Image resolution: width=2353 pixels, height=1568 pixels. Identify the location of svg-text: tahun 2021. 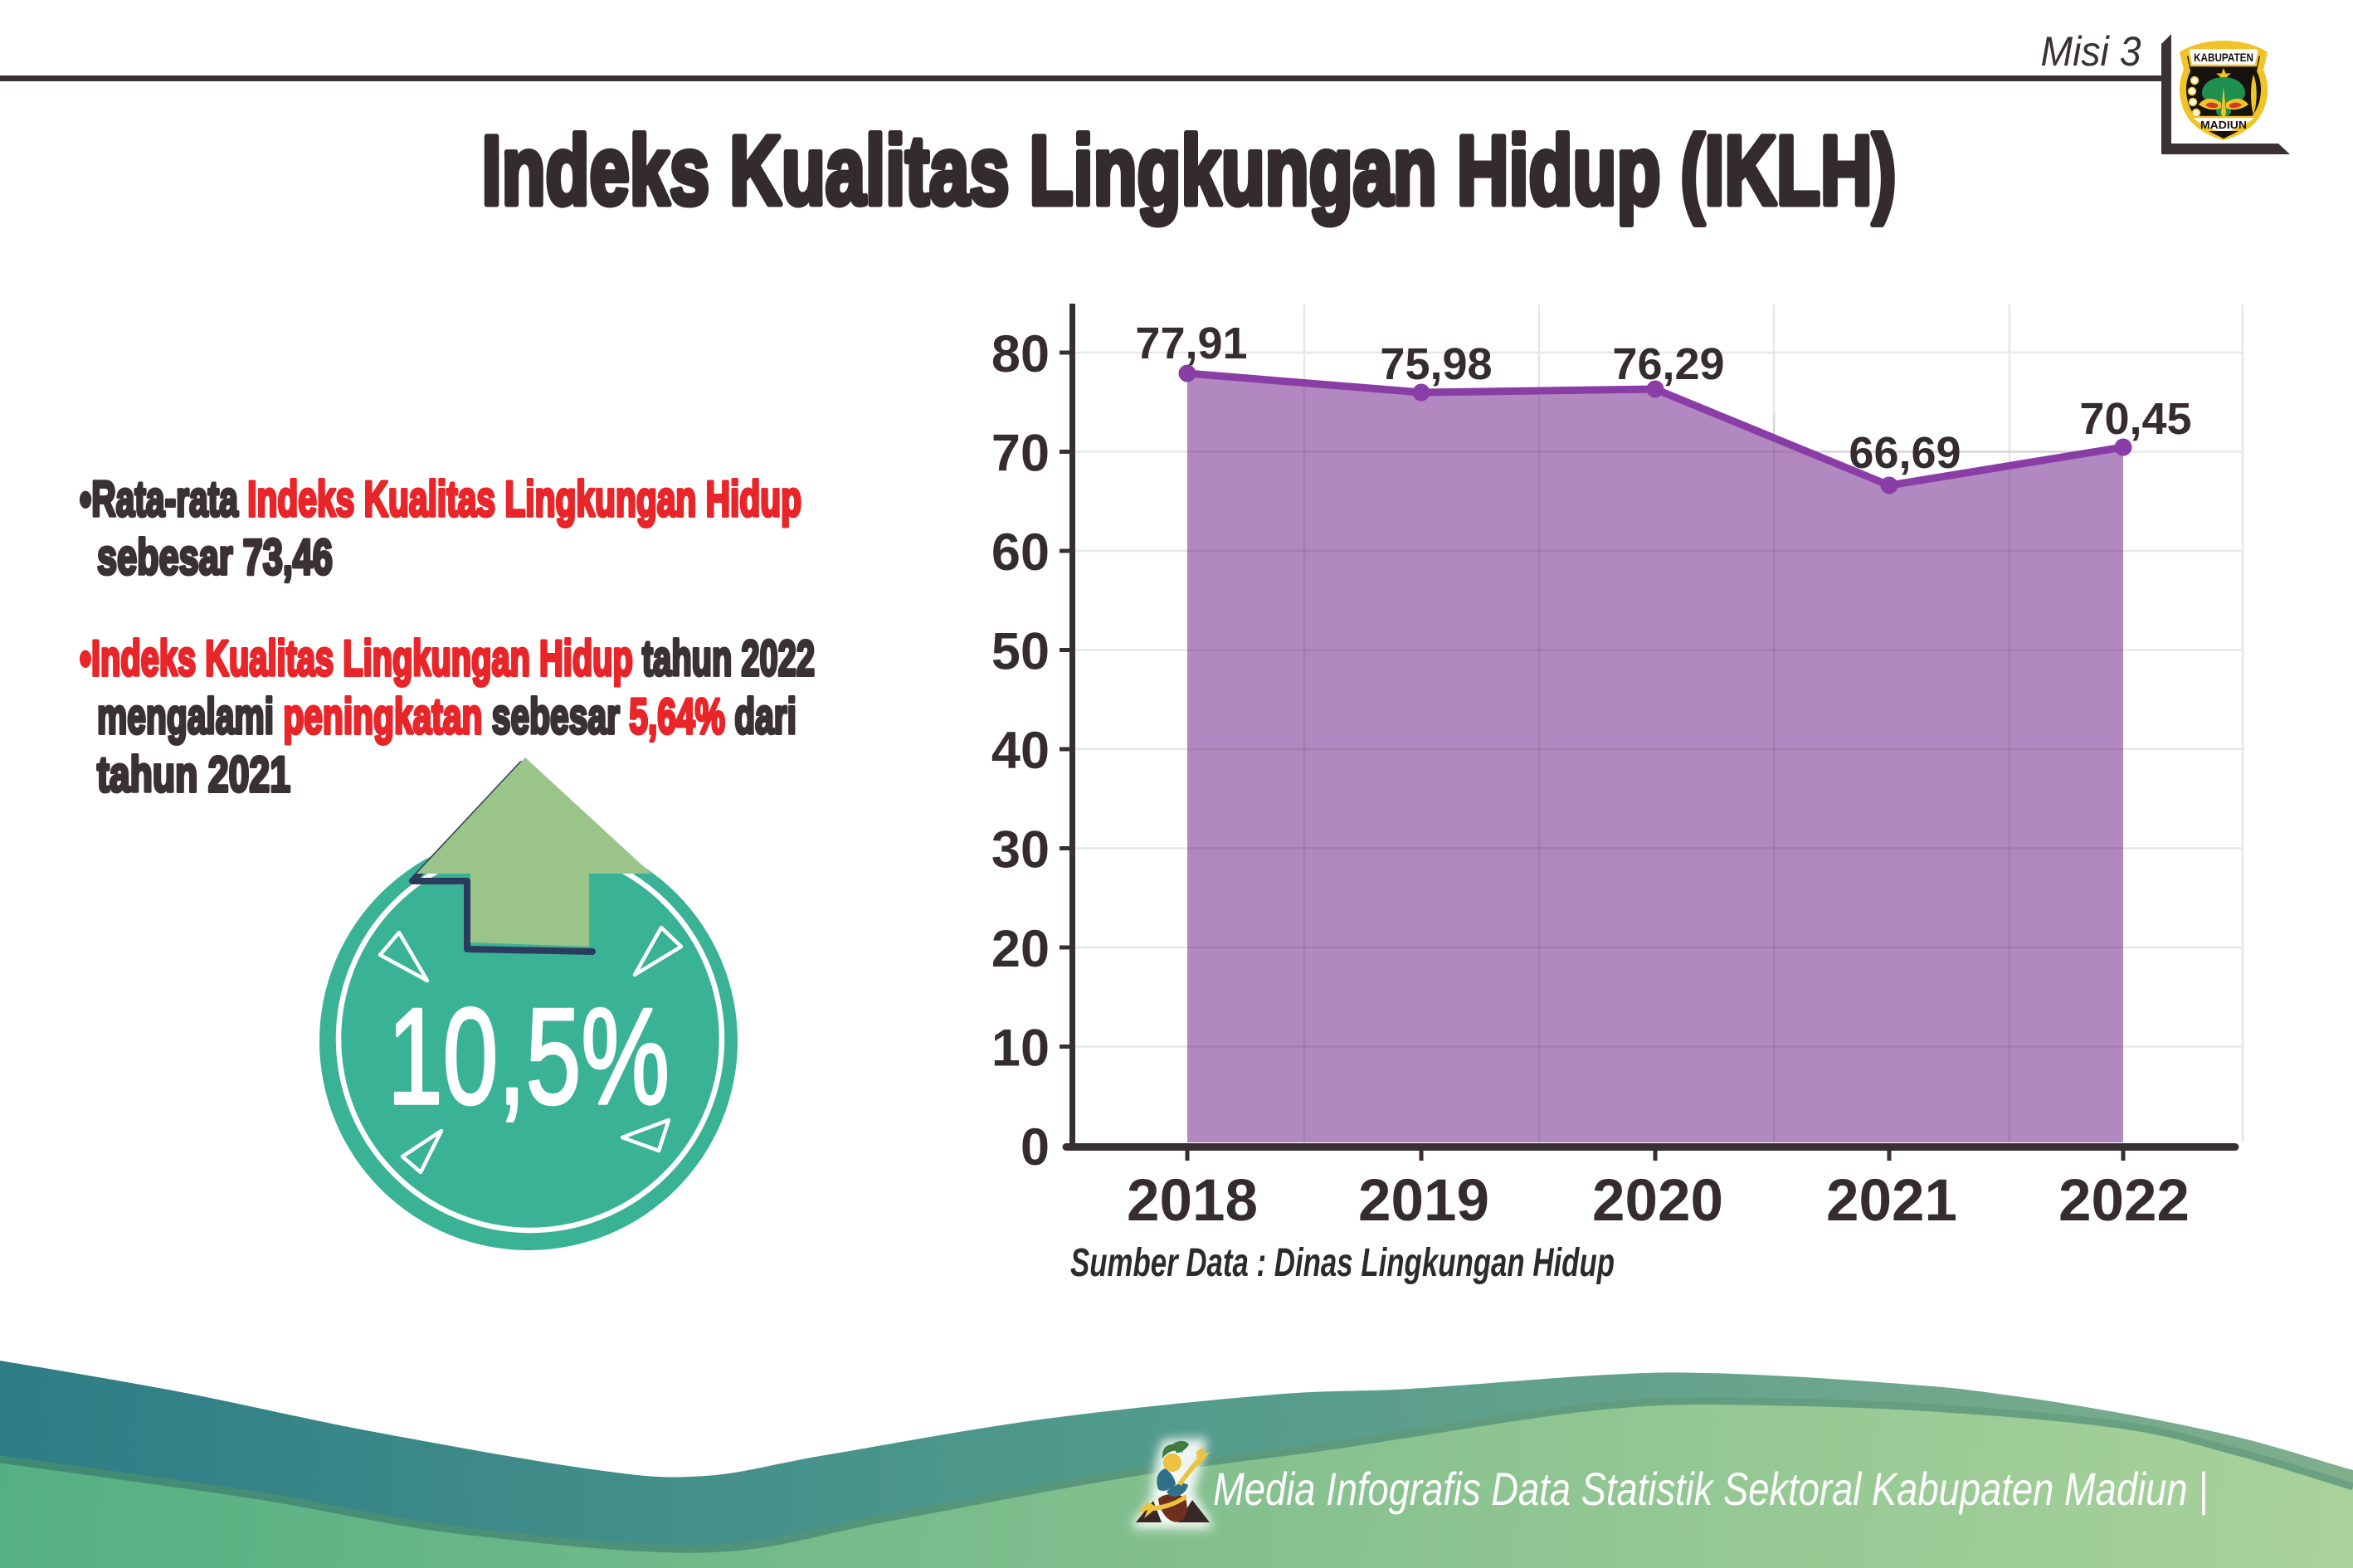
(193, 774).